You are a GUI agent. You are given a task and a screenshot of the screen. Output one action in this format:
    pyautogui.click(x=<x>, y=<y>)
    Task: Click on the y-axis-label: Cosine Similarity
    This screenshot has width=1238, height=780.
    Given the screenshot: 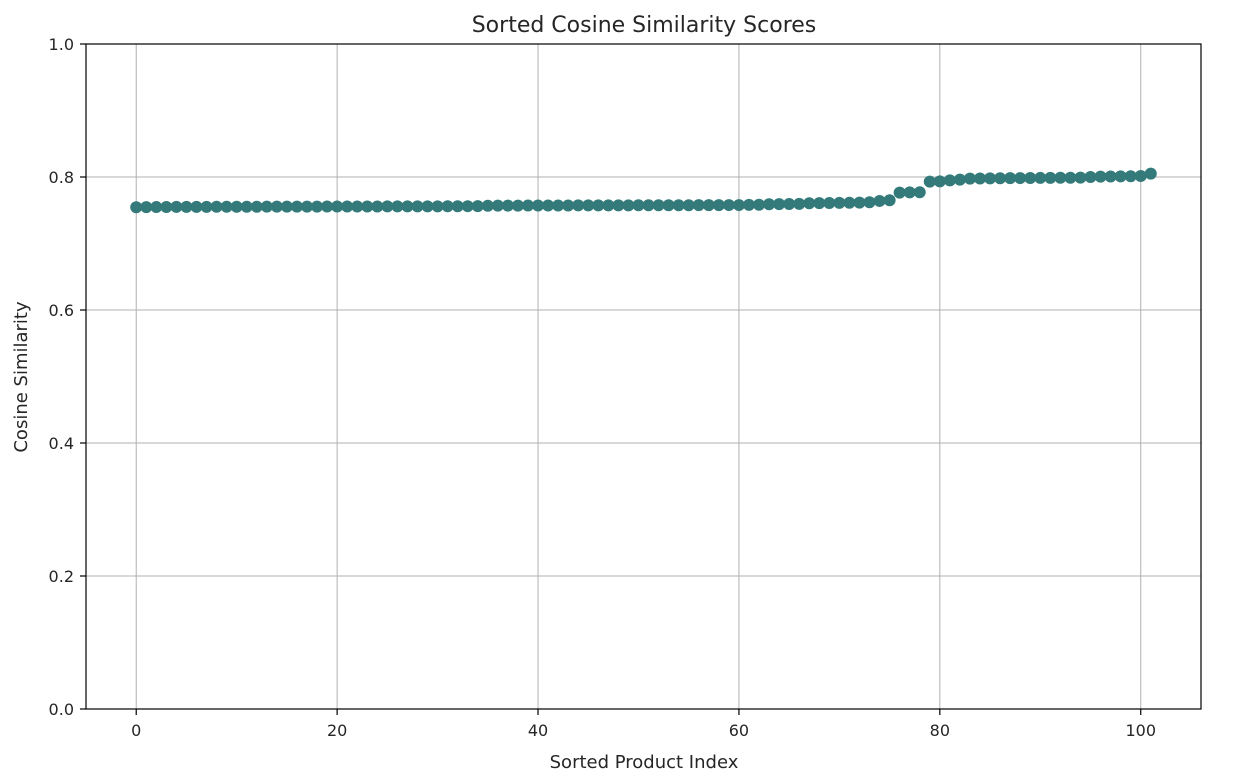 What is the action you would take?
    pyautogui.click(x=21, y=377)
    